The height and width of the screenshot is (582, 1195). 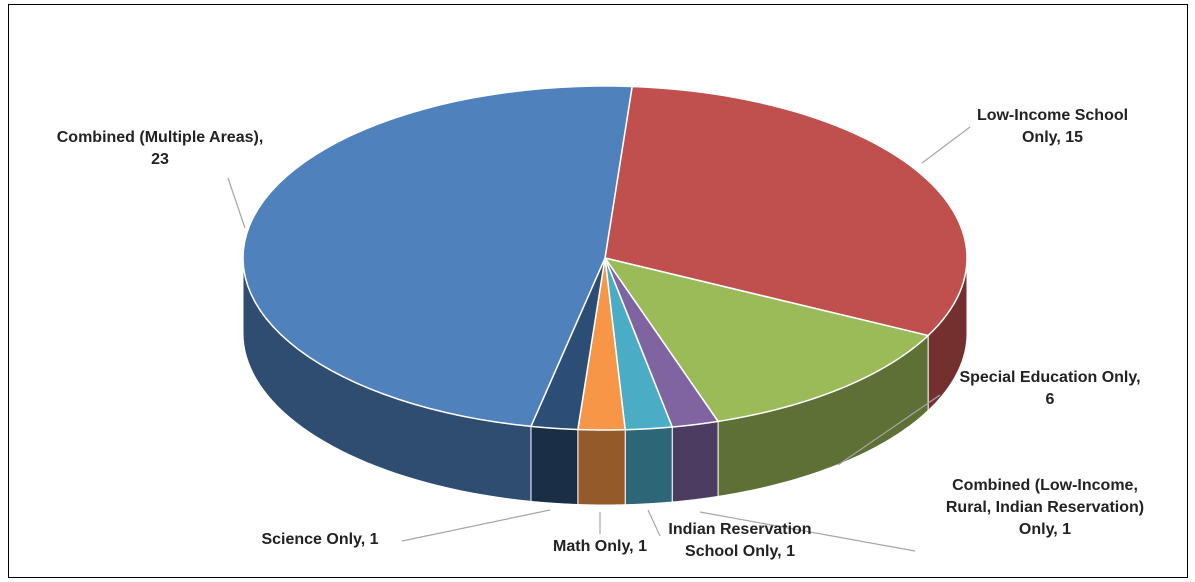 I want to click on data-label: Science Only, 1, so click(x=320, y=539).